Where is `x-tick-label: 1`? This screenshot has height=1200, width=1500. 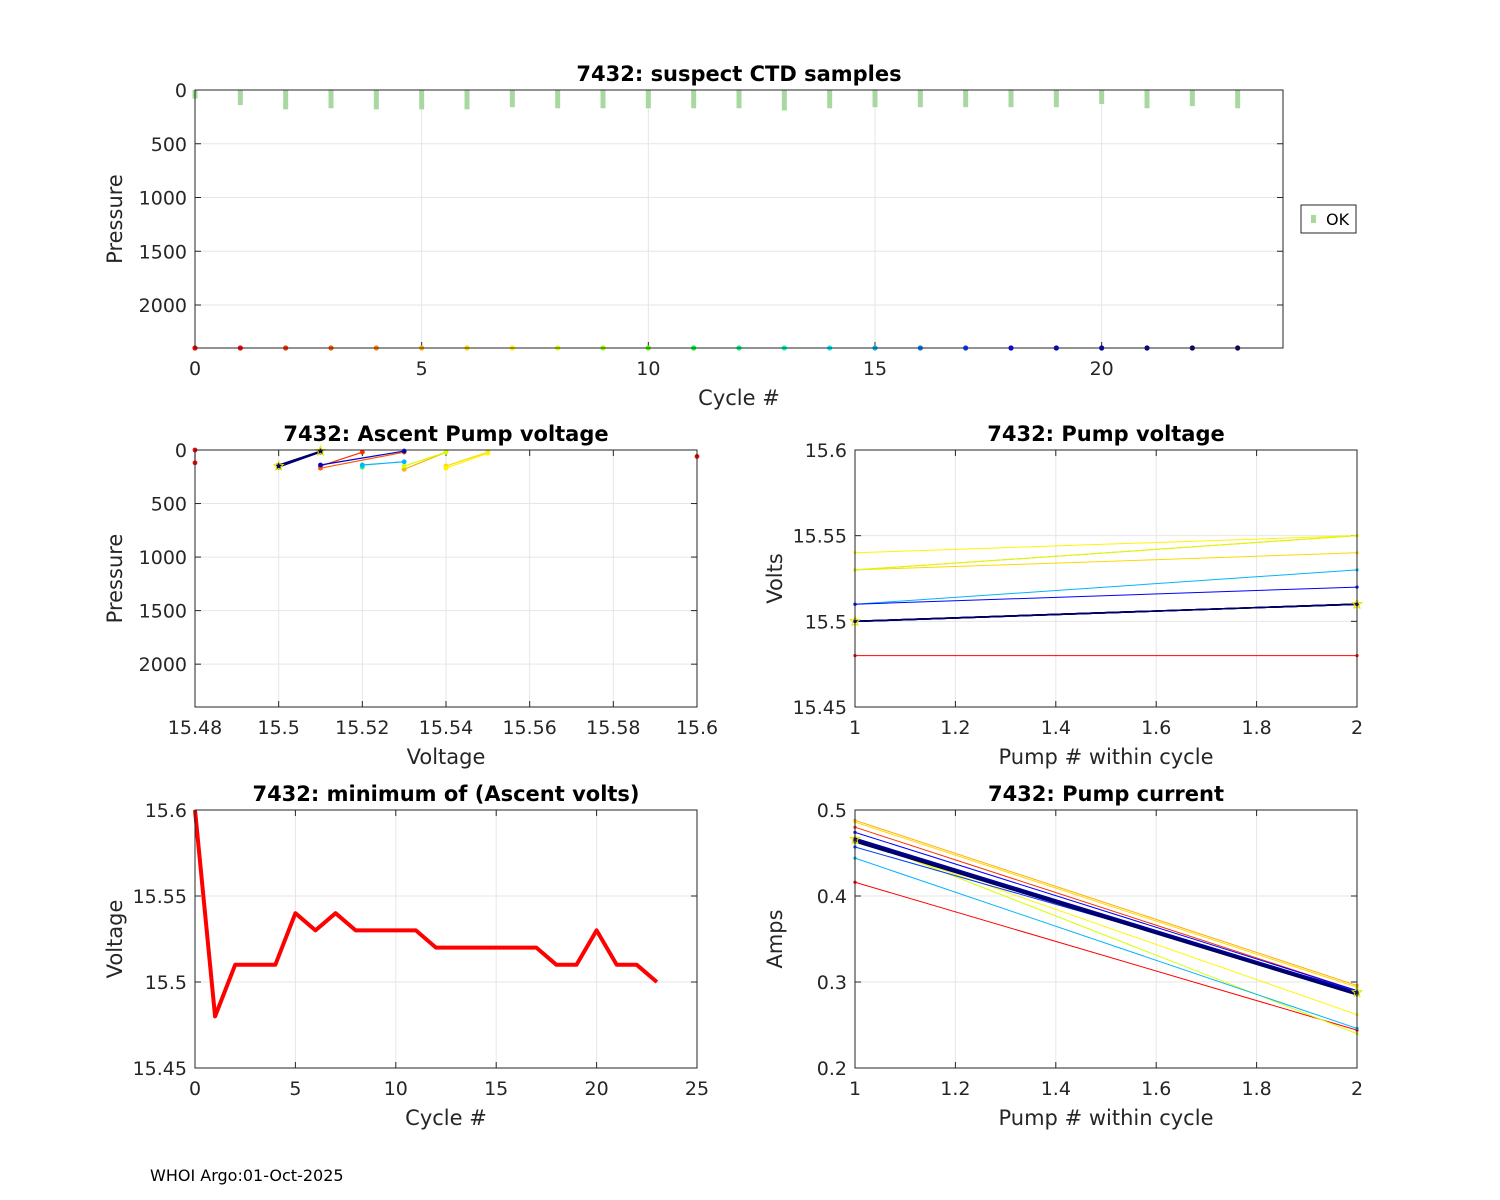 x-tick-label: 1 is located at coordinates (855, 1089).